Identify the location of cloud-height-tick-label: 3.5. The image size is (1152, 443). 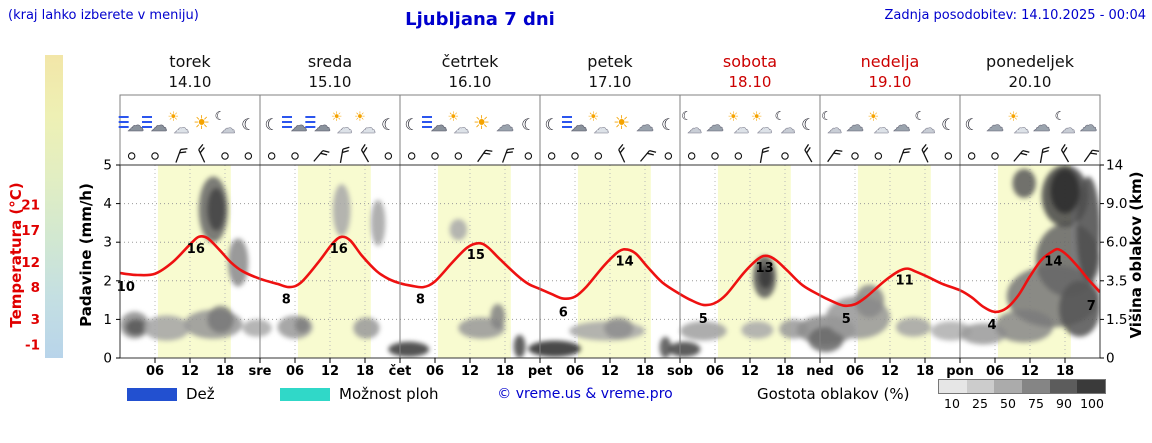
(1116, 281).